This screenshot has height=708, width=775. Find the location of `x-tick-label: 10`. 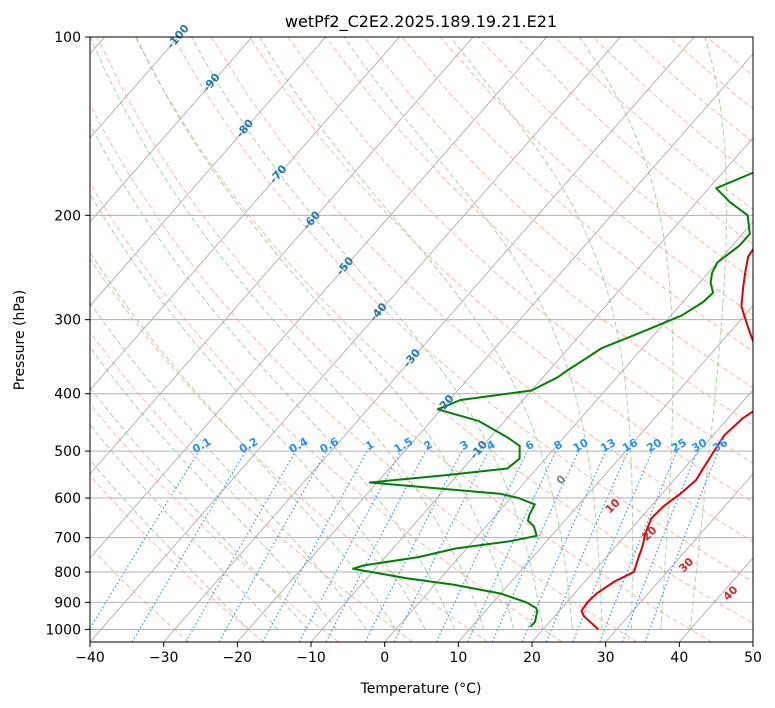

x-tick-label: 10 is located at coordinates (458, 658).